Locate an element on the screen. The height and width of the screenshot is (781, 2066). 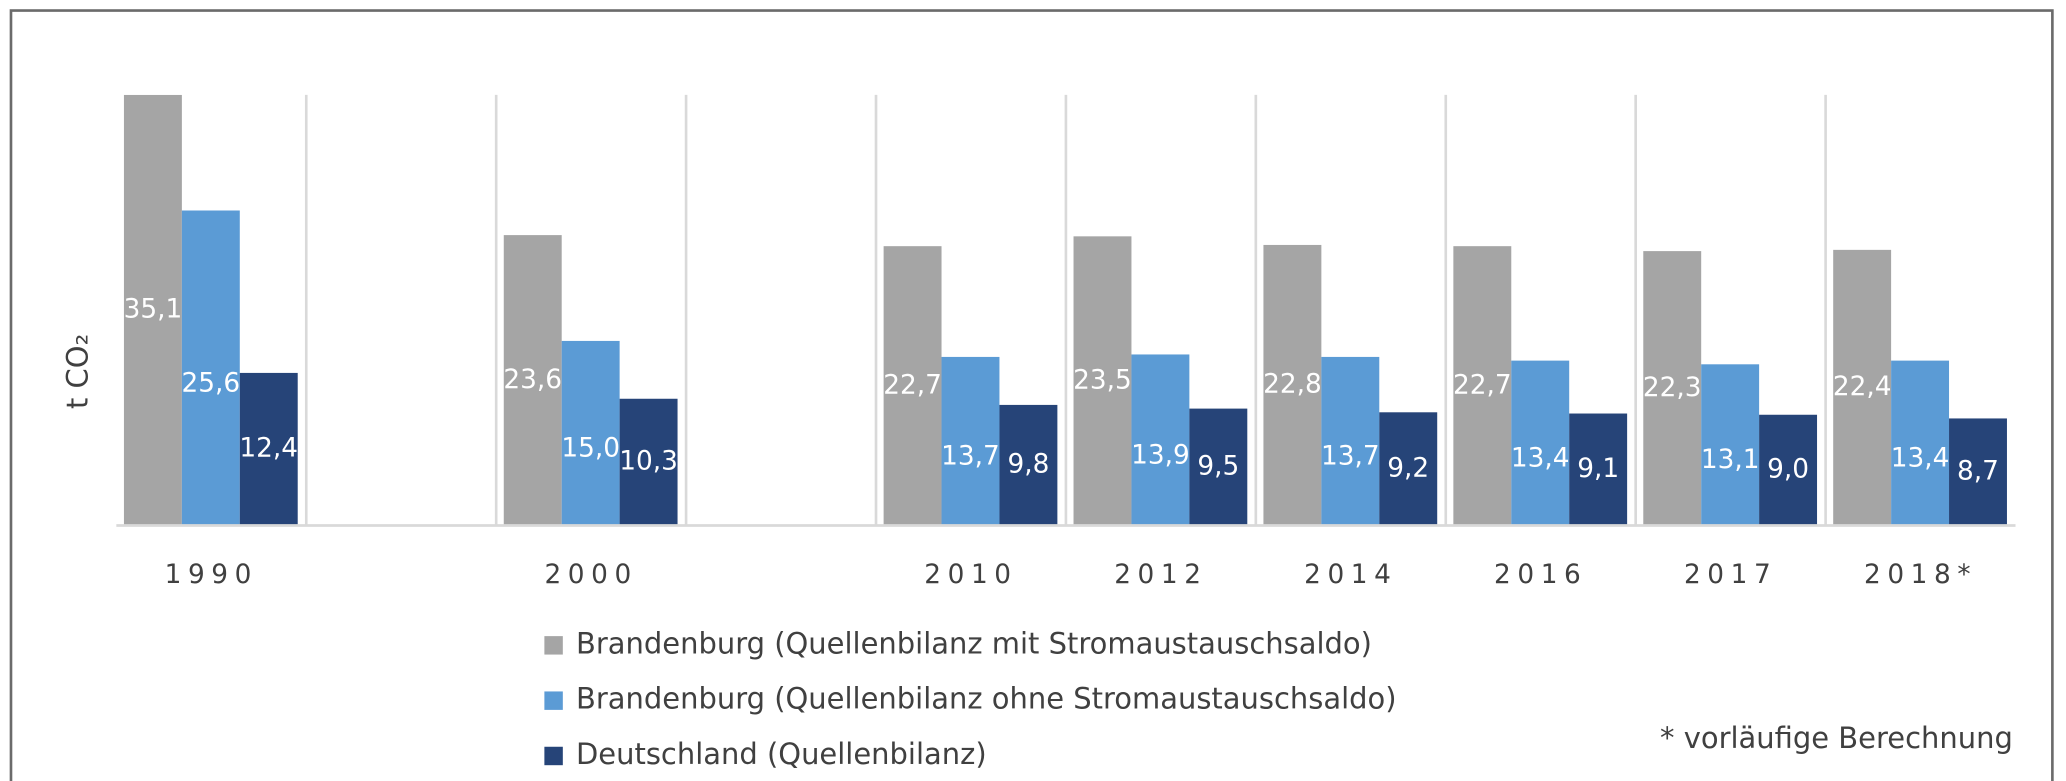
value-label: 9,1 is located at coordinates (1598, 469).